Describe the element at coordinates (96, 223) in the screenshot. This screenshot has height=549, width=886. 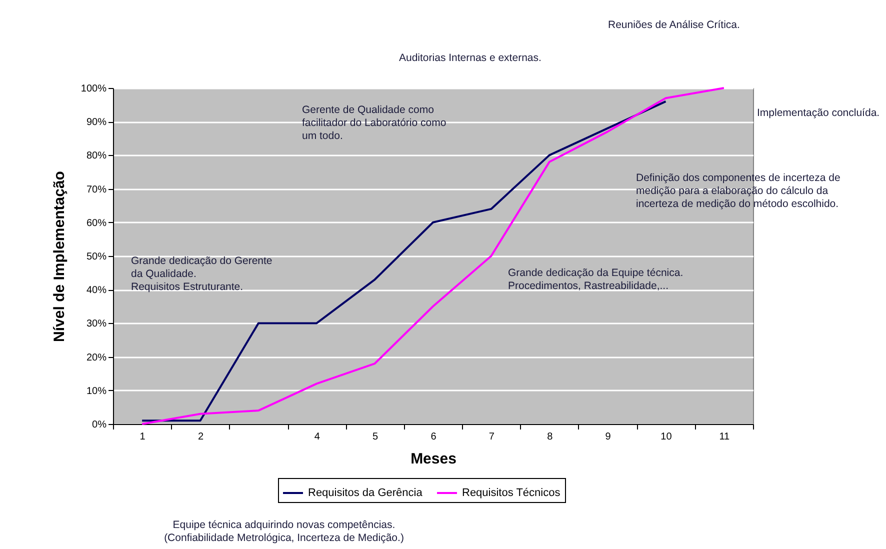
I see `y-tick-label: 60%` at that location.